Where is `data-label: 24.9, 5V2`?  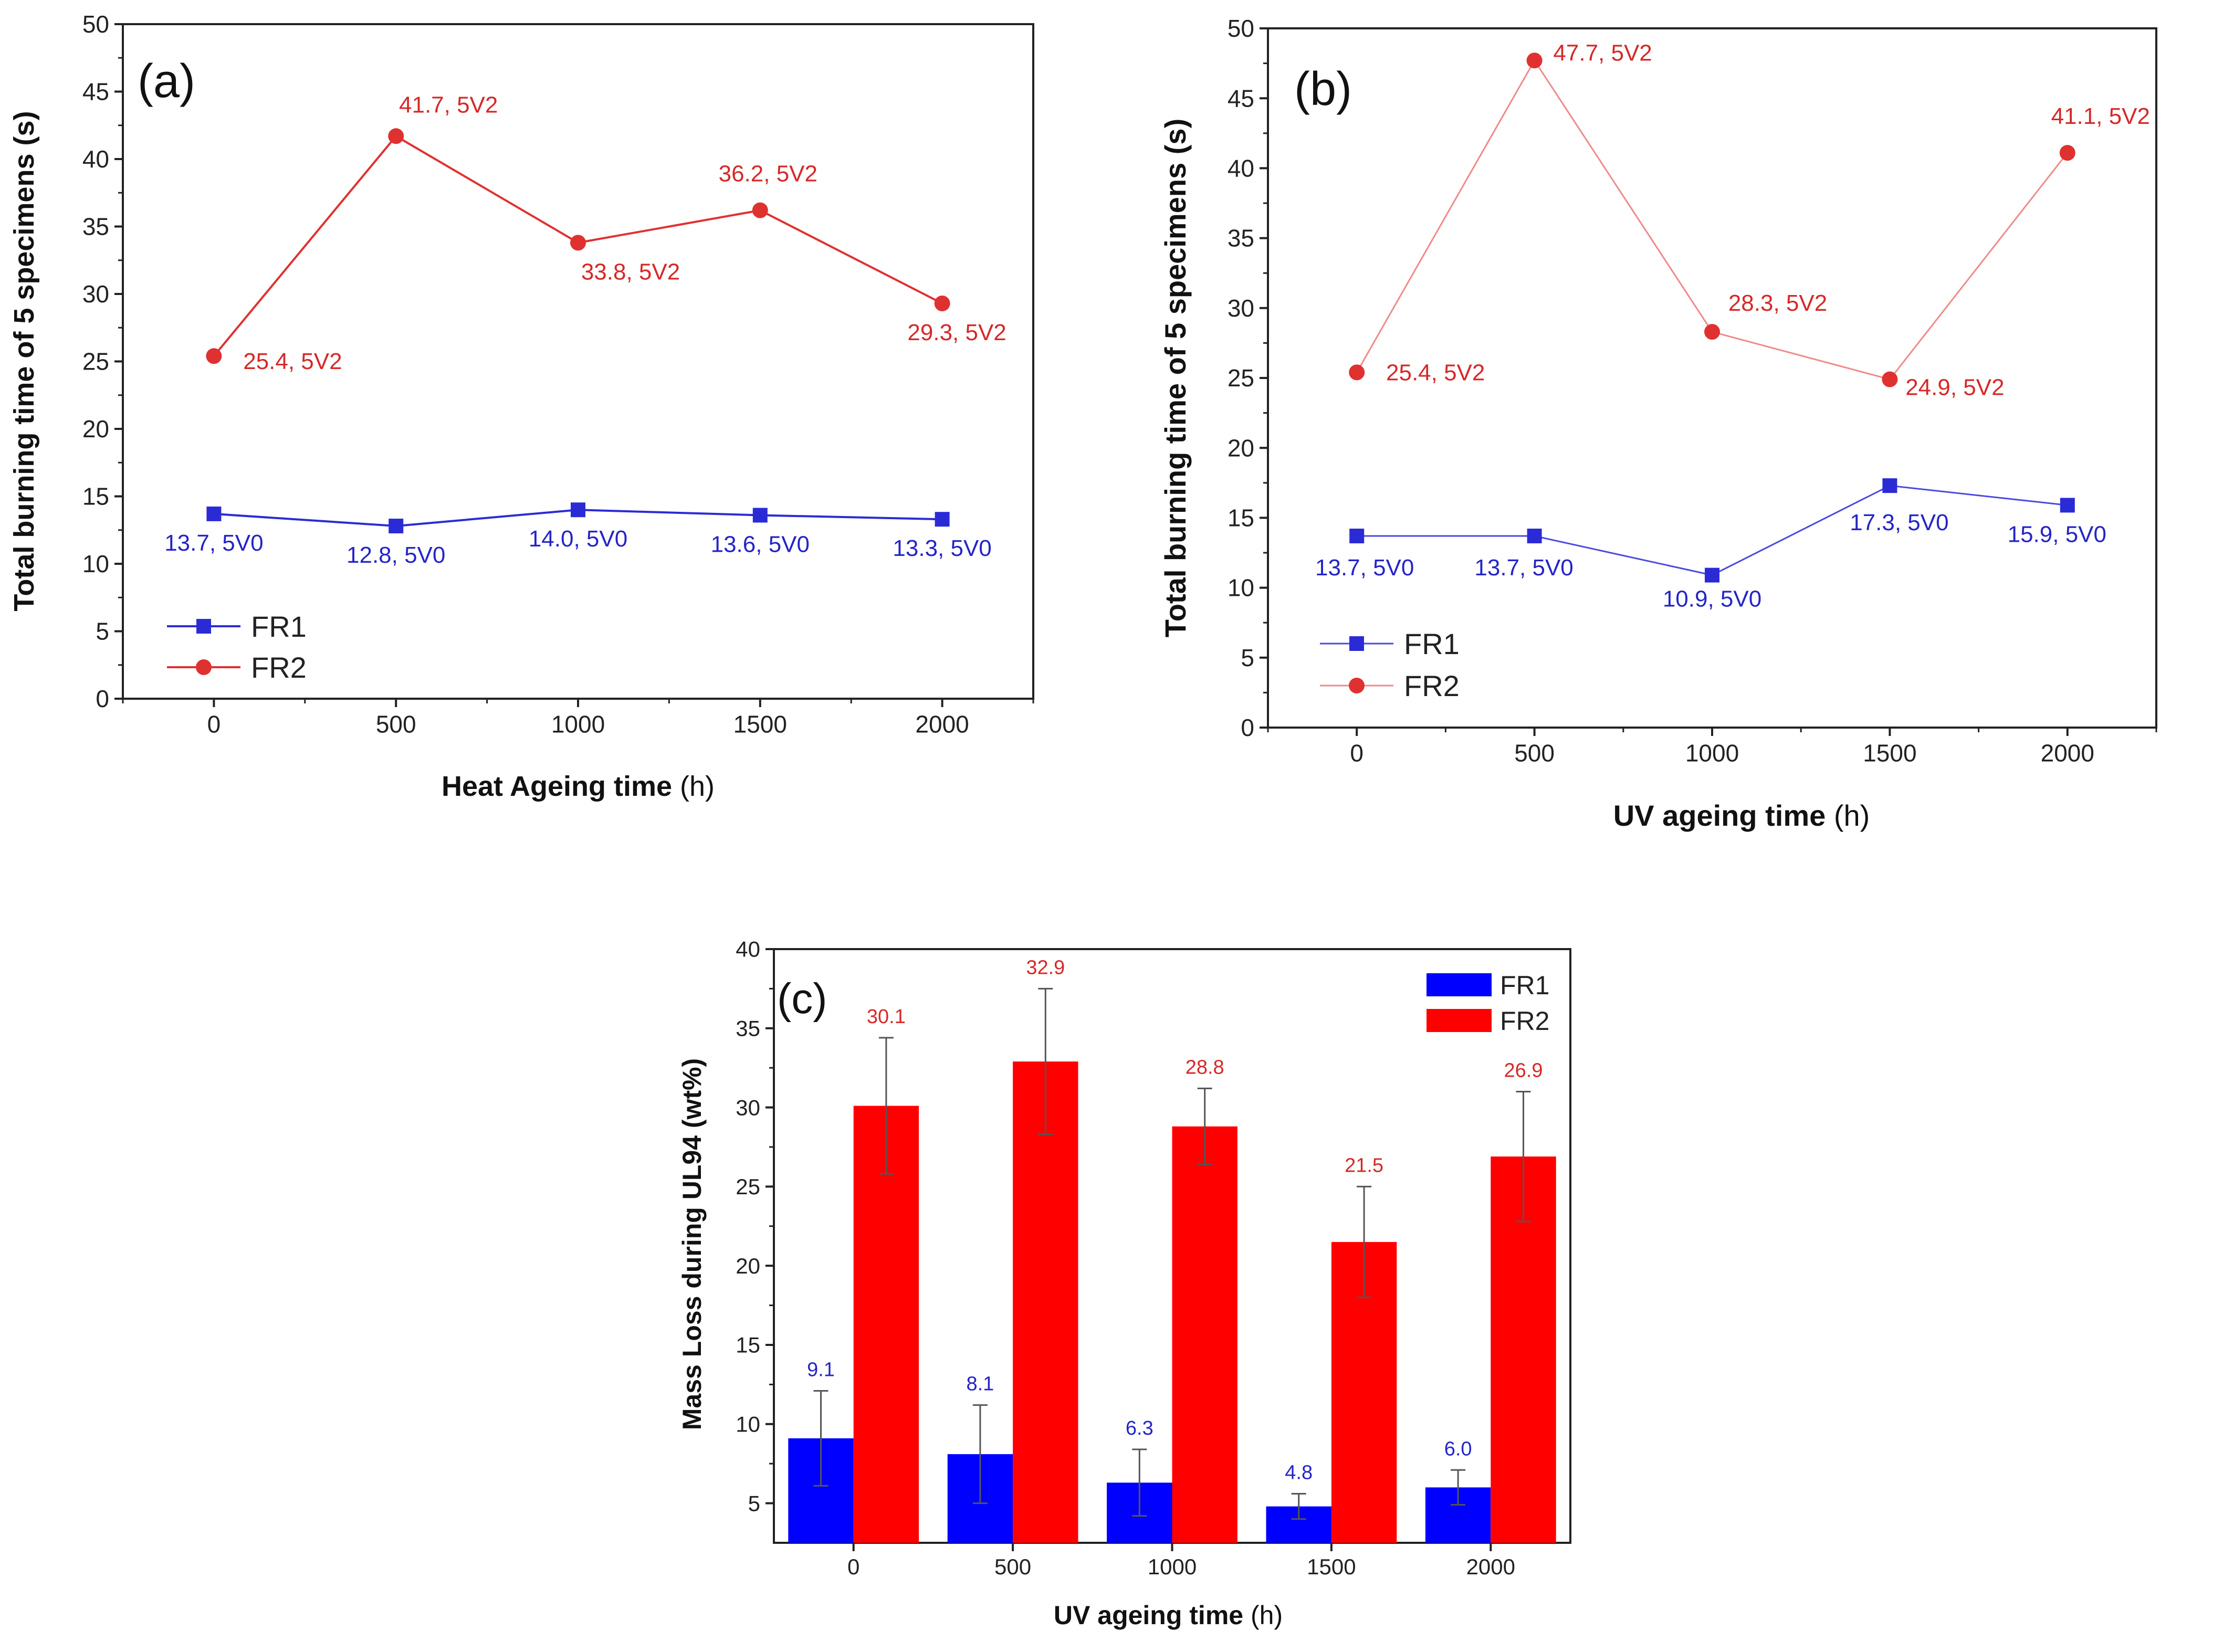
data-label: 24.9, 5V2 is located at coordinates (1954, 388).